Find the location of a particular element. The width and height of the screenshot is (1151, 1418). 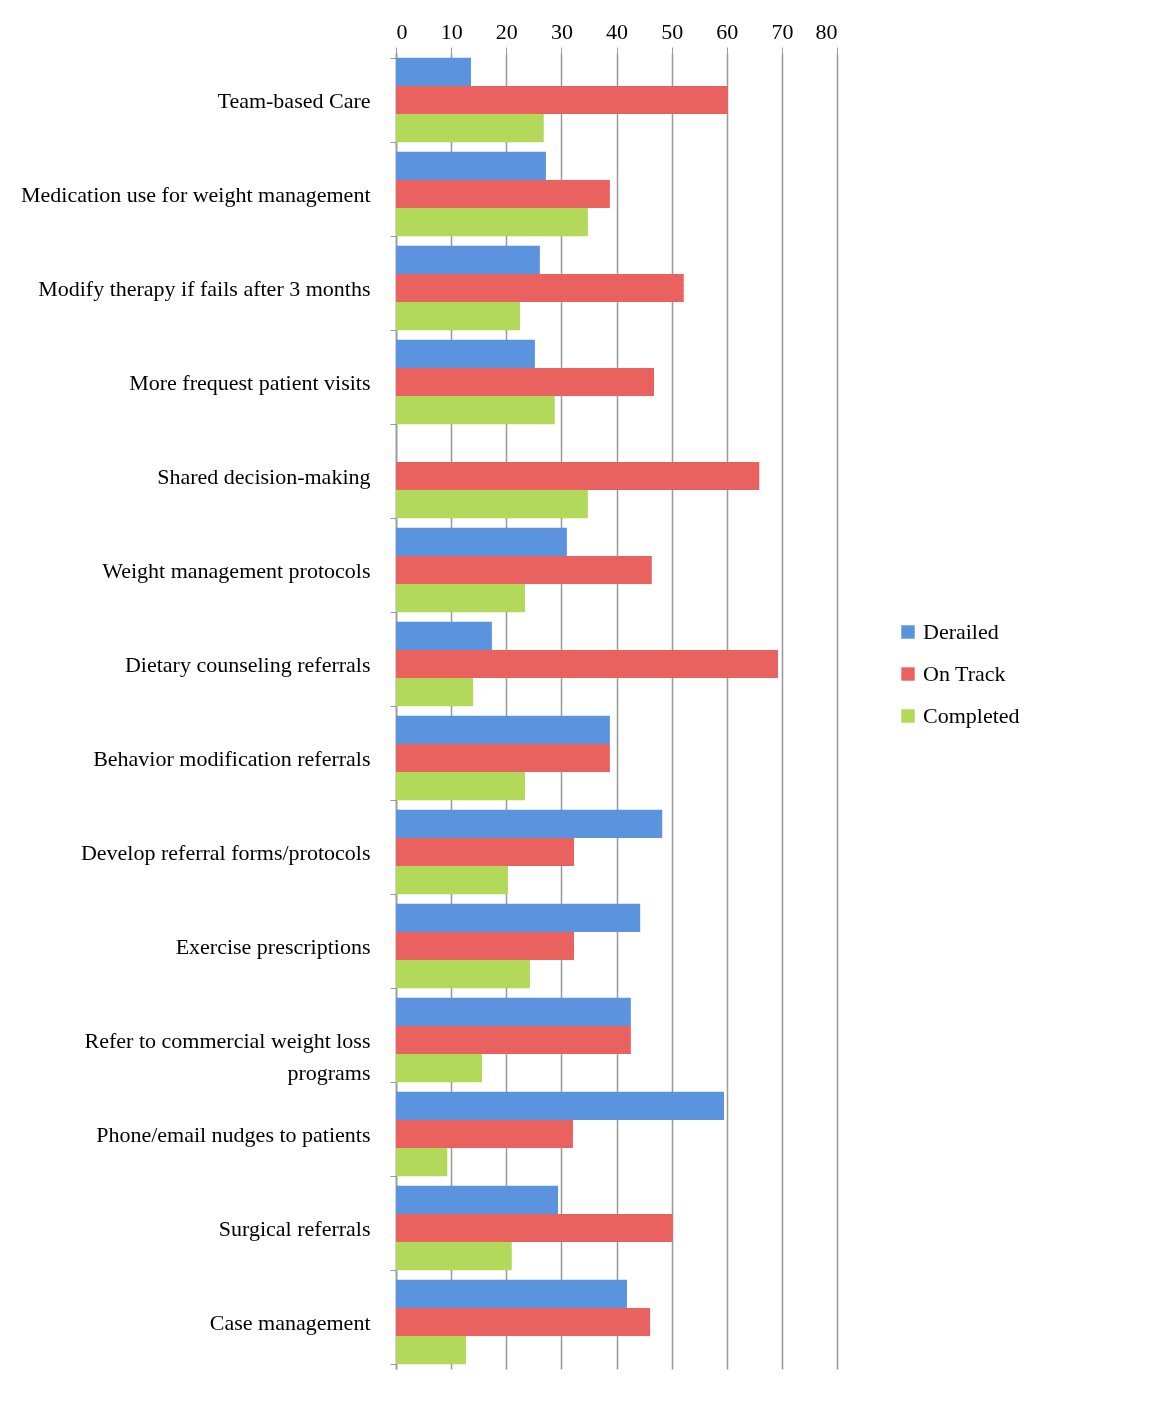

x-tick-label: 10 is located at coordinates (451, 31).